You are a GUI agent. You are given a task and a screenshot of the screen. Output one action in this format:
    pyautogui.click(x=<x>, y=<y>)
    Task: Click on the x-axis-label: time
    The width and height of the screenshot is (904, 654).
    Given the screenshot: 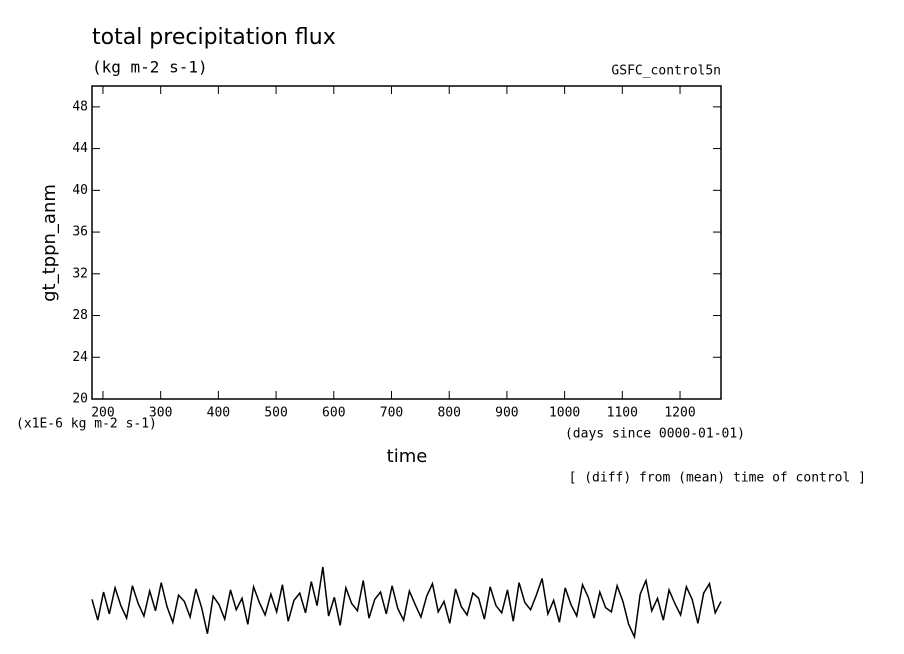 What is the action you would take?
    pyautogui.click(x=407, y=456)
    